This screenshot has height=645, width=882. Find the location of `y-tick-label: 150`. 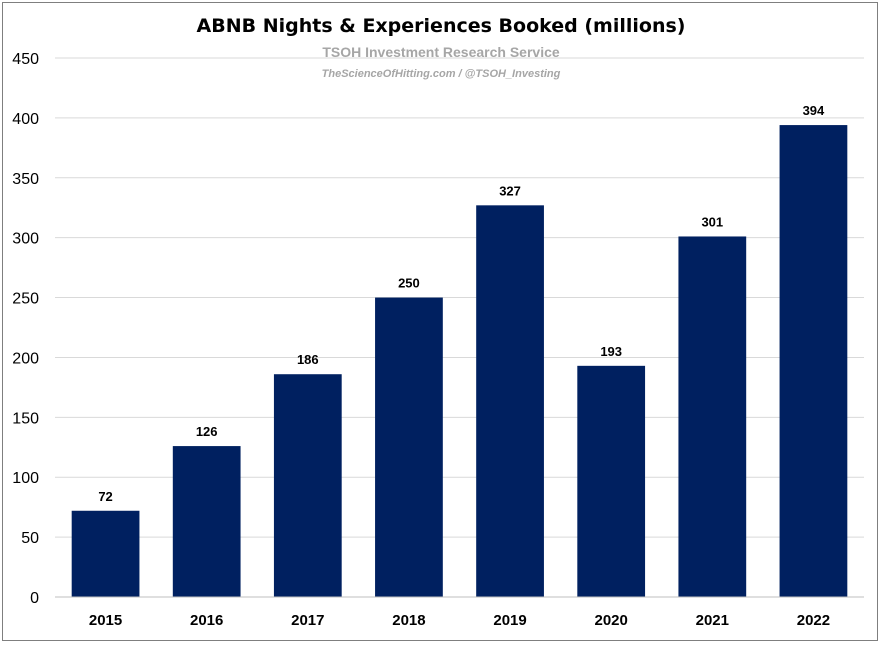

y-tick-label: 150 is located at coordinates (25, 418).